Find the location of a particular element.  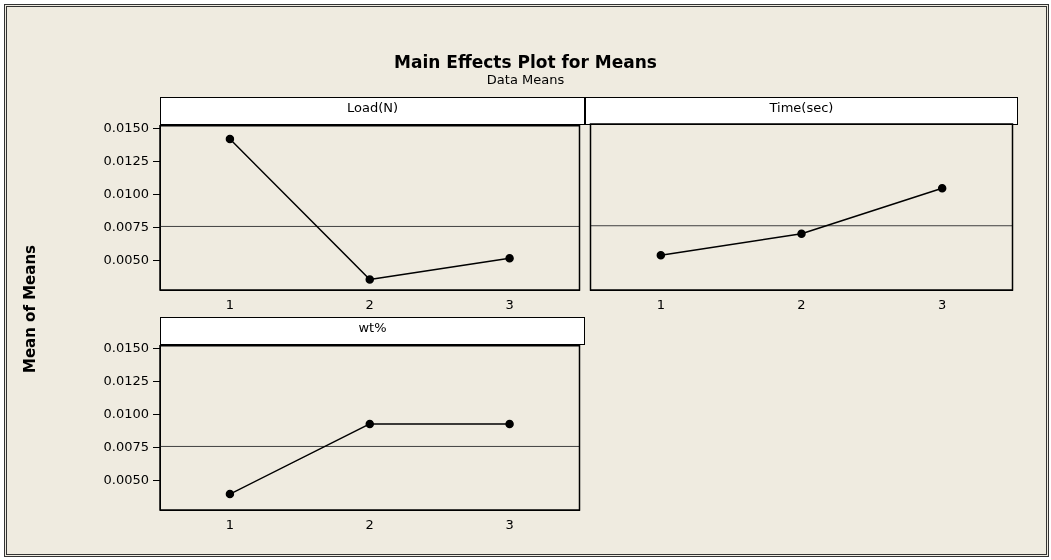

chart-title: Load(N) is located at coordinates (372, 111).